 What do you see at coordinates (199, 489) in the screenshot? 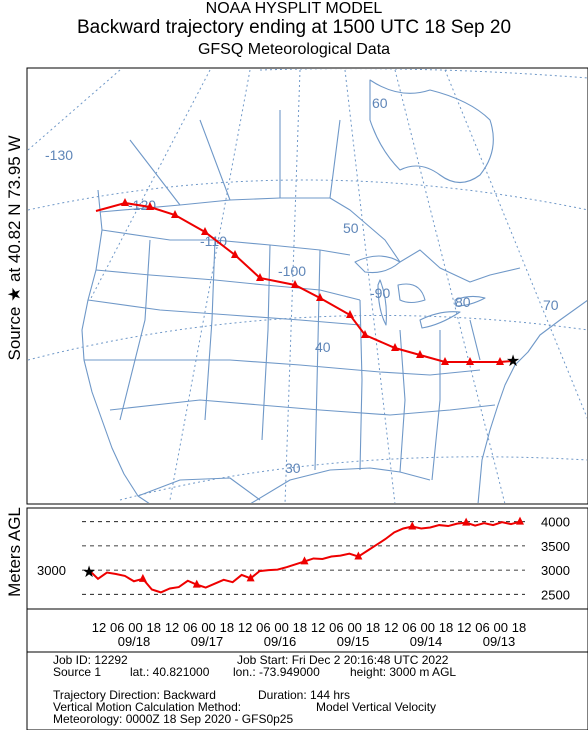
I see `us-mexico-border` at bounding box center [199, 489].